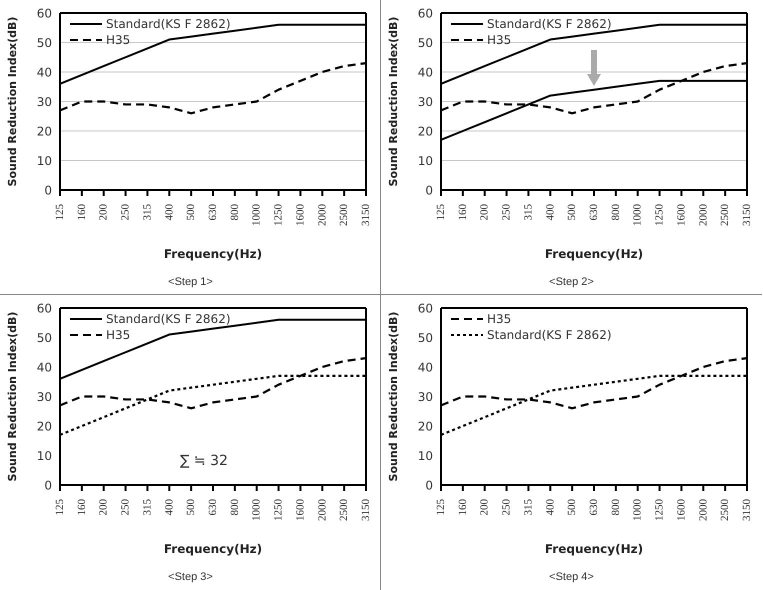 The height and width of the screenshot is (590, 763). Describe the element at coordinates (204, 461) in the screenshot. I see `annotation: ∑ ≒ 32` at that location.